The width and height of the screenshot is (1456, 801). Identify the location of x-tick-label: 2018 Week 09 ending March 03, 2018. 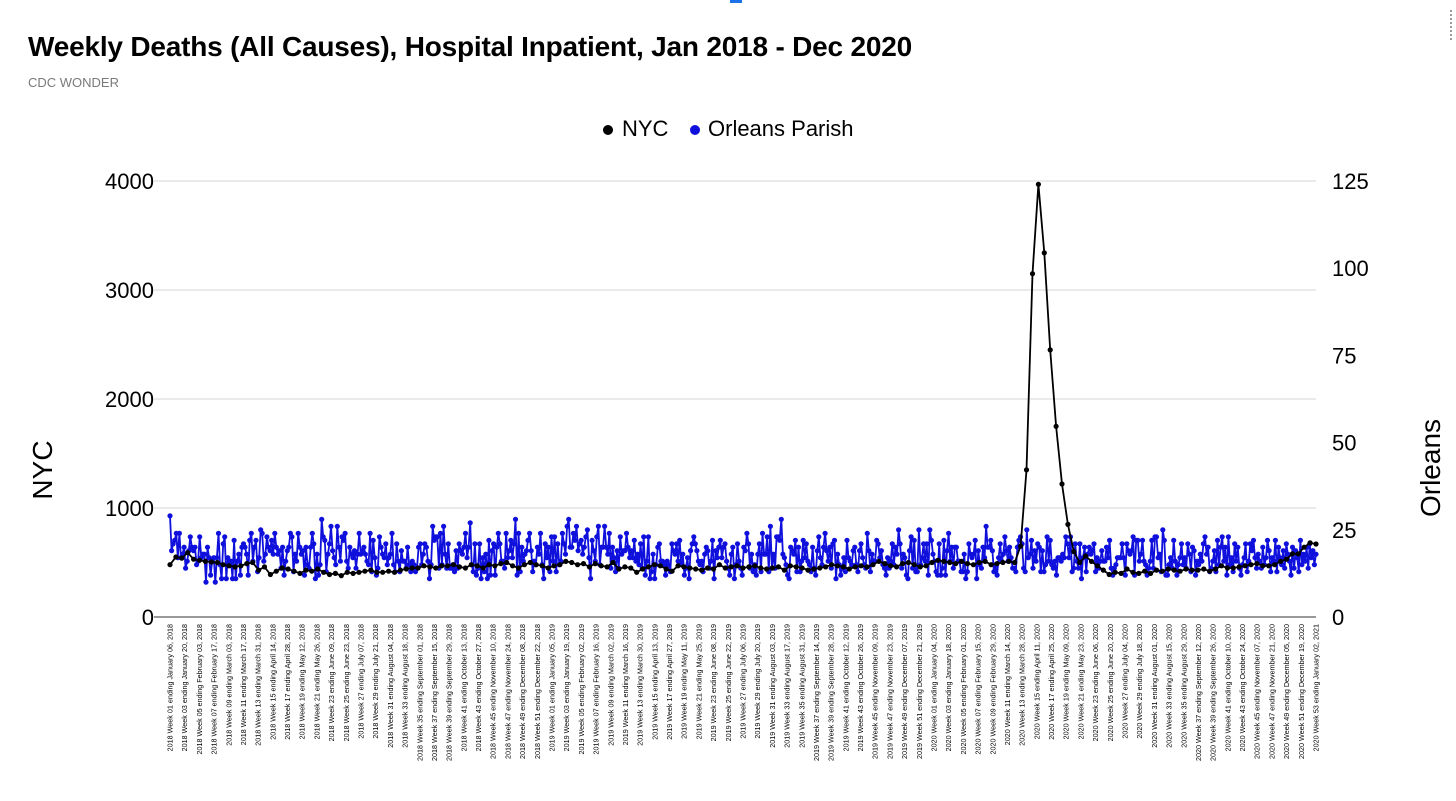
(228, 685).